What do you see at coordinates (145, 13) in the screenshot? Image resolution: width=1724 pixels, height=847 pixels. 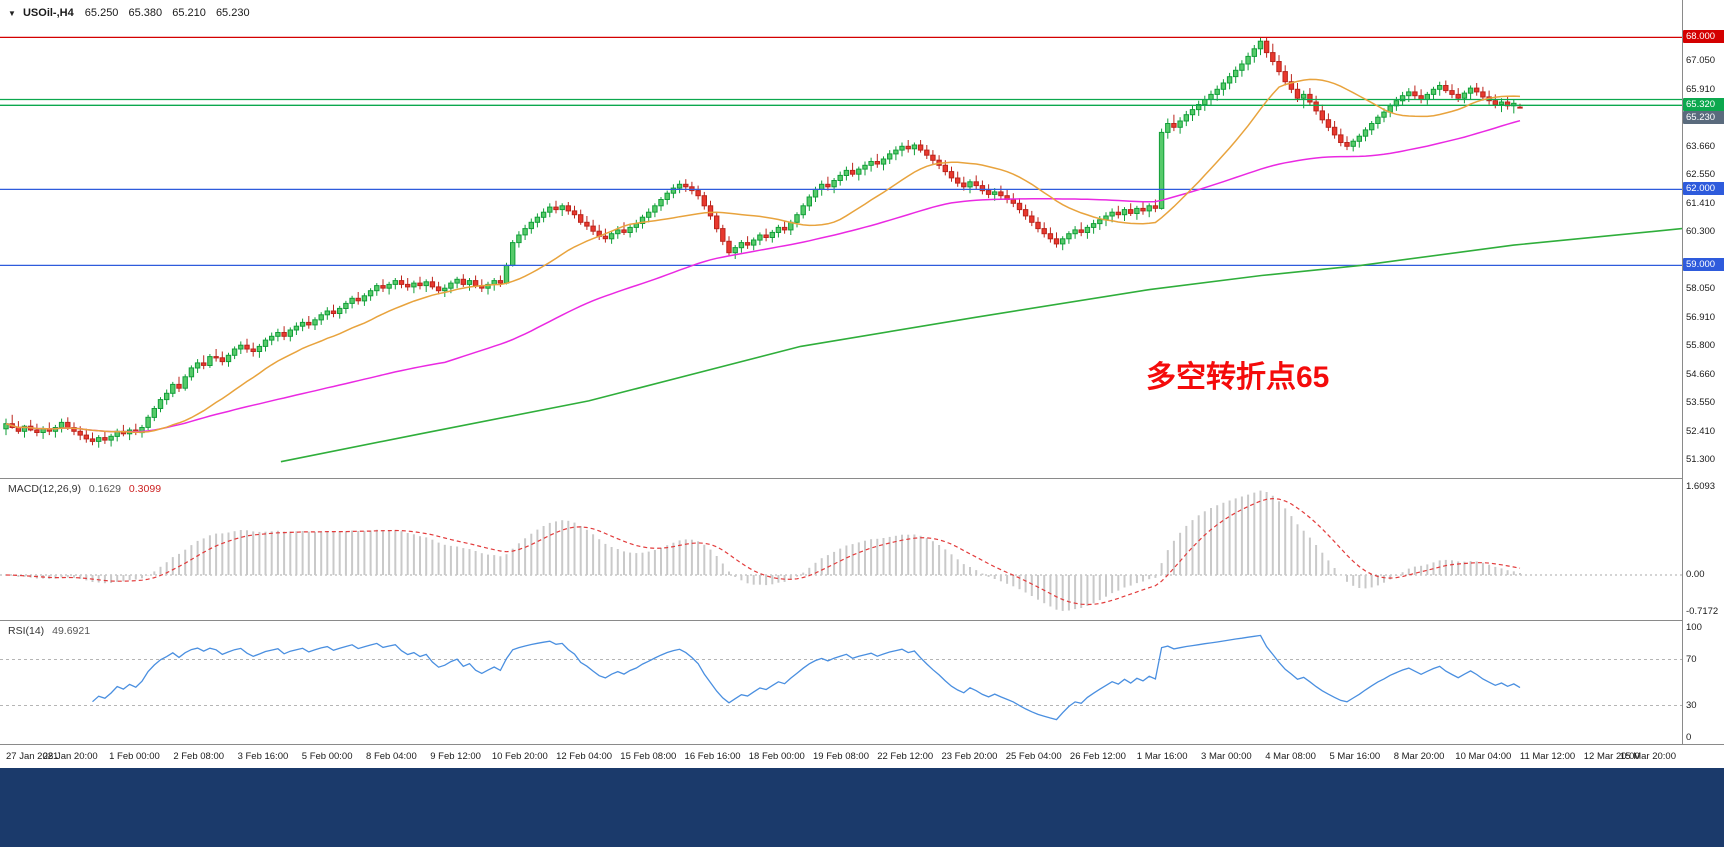 I see `ohlc-high: 65.380` at bounding box center [145, 13].